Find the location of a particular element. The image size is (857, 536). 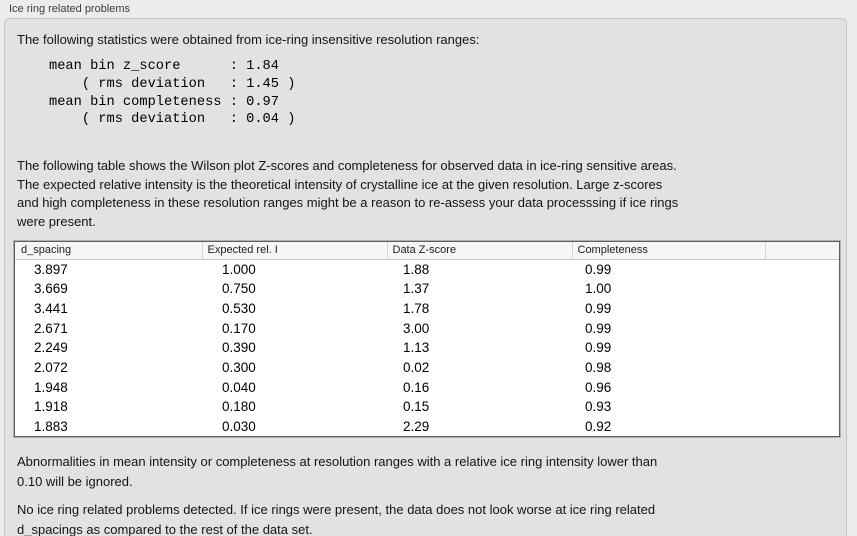

table-cell: 3.897 is located at coordinates (51, 269).